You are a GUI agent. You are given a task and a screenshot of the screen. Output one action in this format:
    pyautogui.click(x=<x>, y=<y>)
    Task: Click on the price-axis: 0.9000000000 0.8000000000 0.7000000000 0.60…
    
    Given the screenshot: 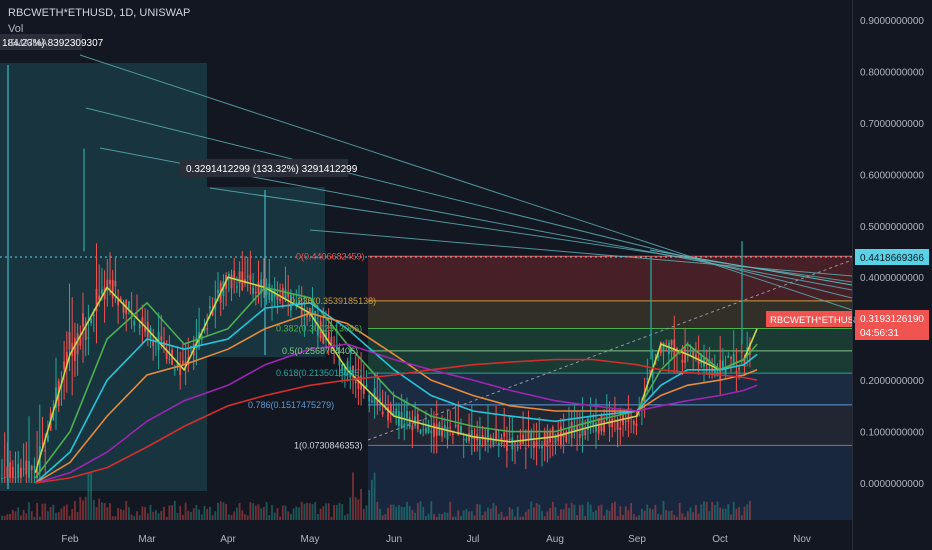 What is the action you would take?
    pyautogui.click(x=892, y=275)
    